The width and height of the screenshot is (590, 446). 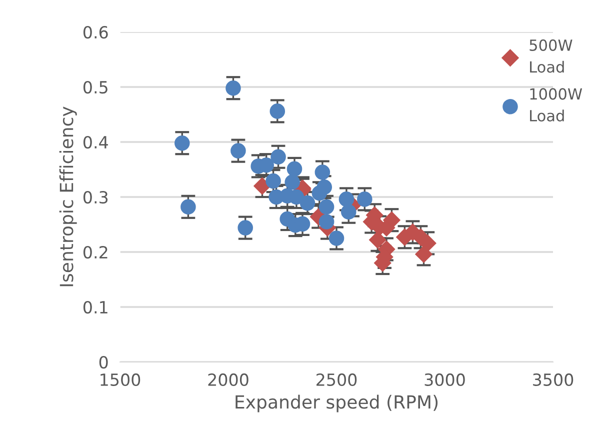 What do you see at coordinates (95, 32) in the screenshot?
I see `y-tick-label: 0.6` at bounding box center [95, 32].